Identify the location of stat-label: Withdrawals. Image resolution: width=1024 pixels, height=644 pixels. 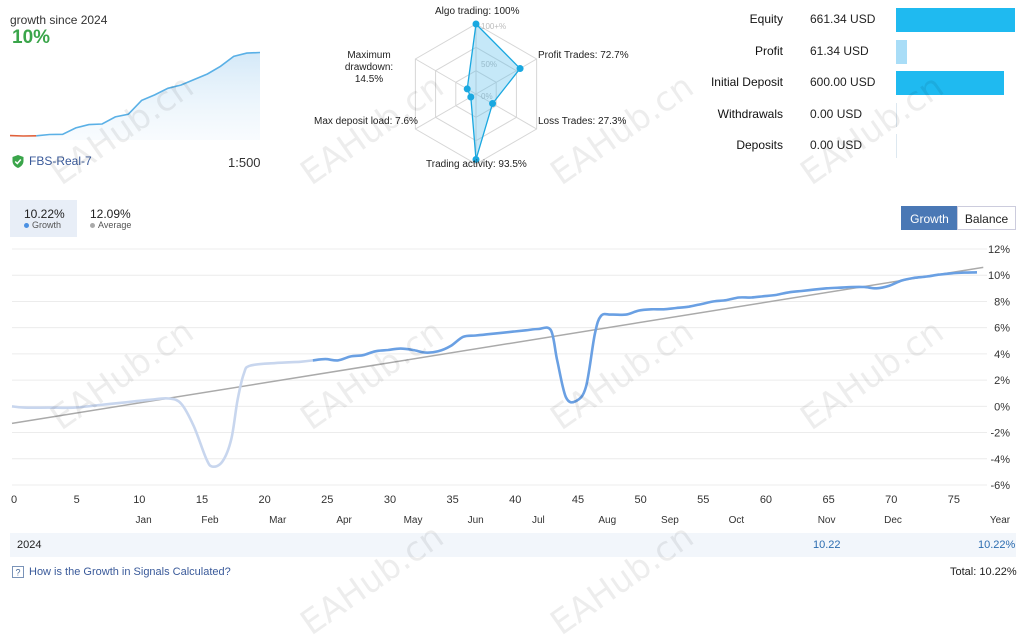
(738, 114).